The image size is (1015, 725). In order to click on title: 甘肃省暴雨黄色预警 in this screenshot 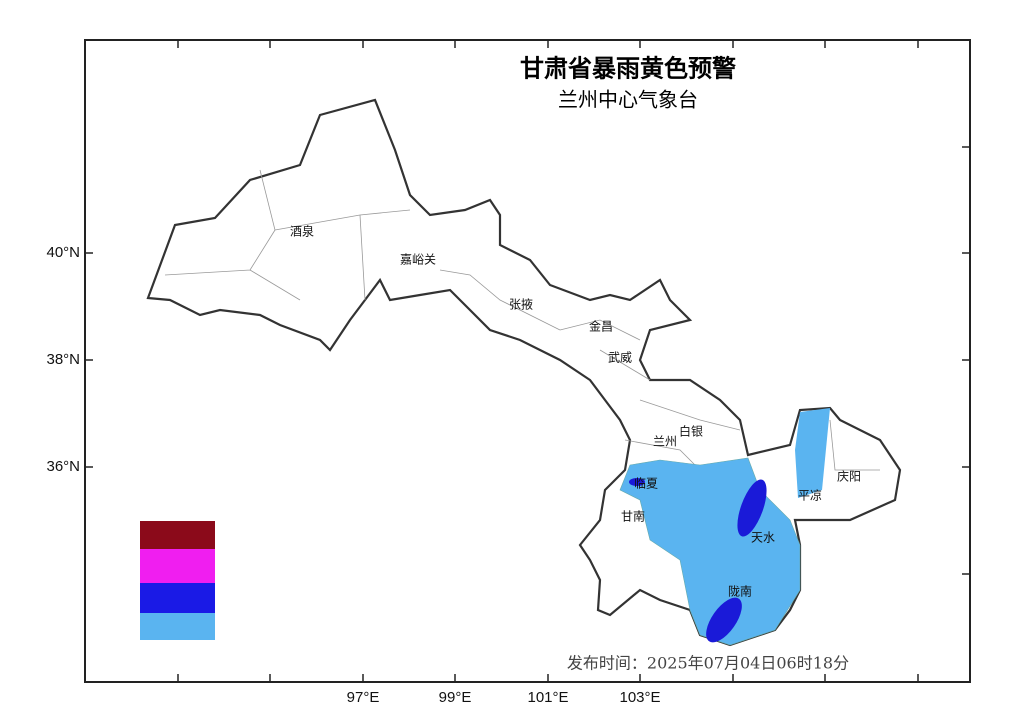, I will do `click(628, 68)`.